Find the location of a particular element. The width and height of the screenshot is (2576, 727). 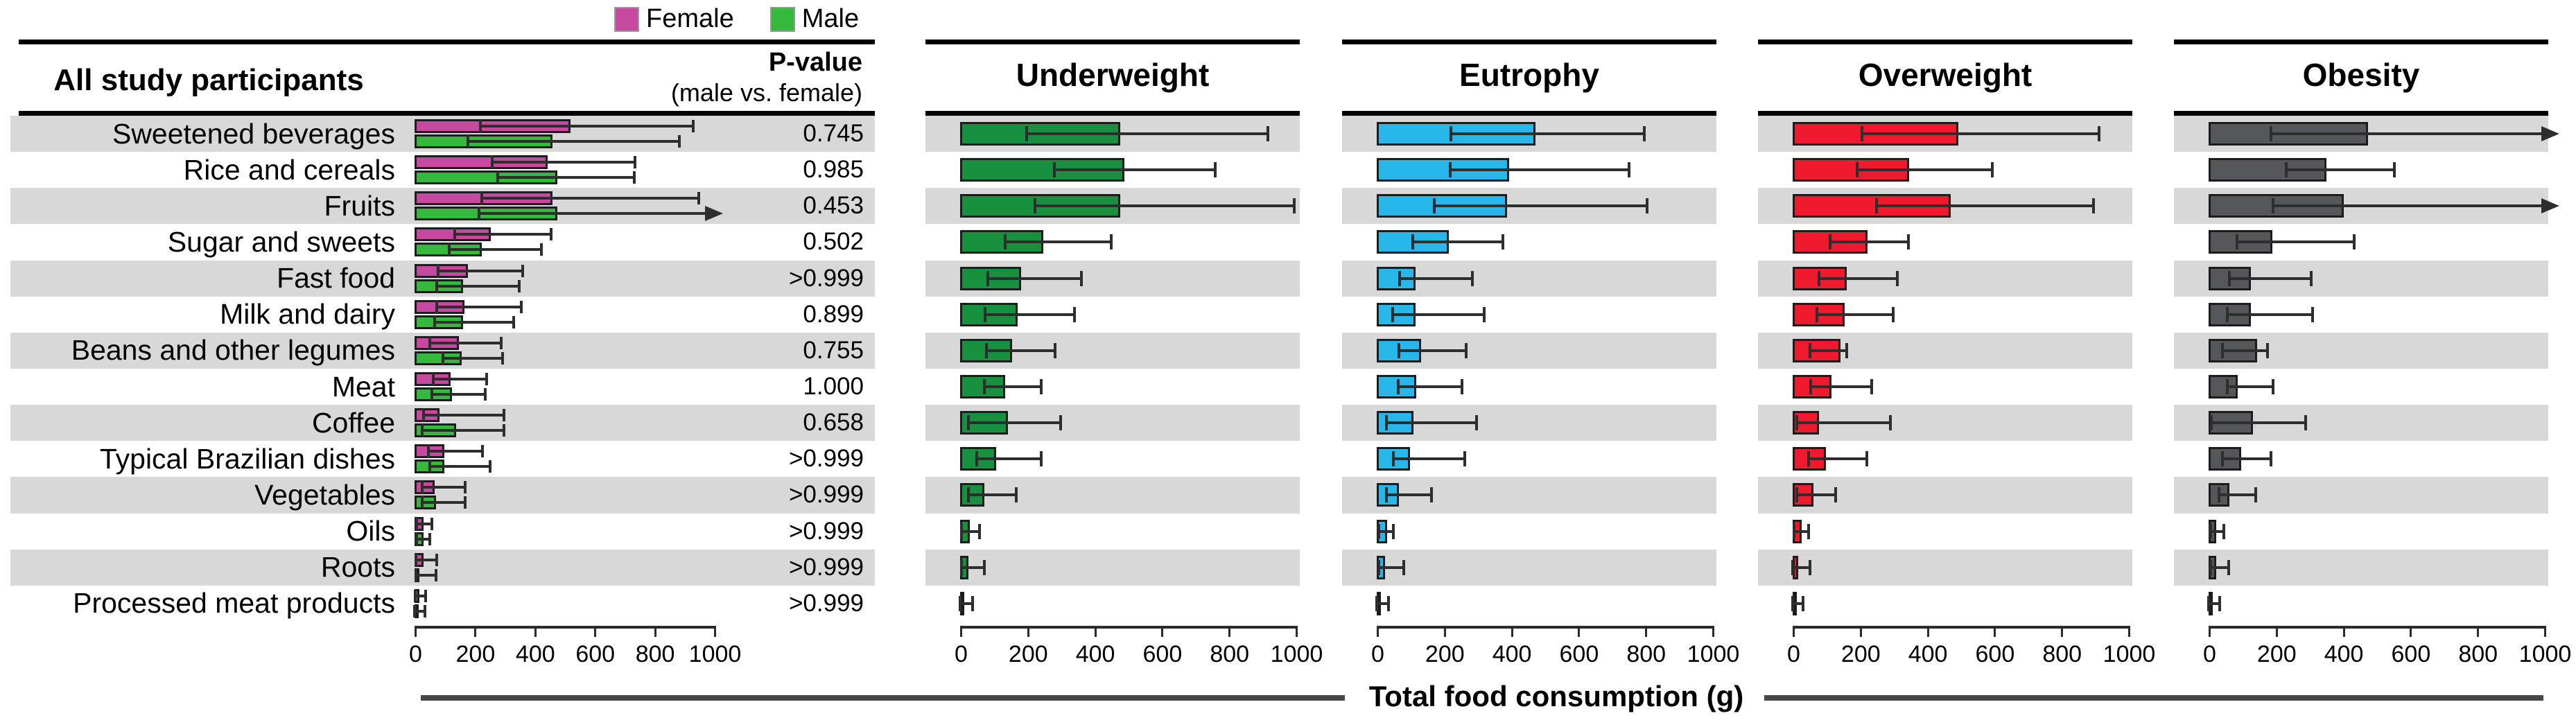

p-value: 0.755 is located at coordinates (833, 350).